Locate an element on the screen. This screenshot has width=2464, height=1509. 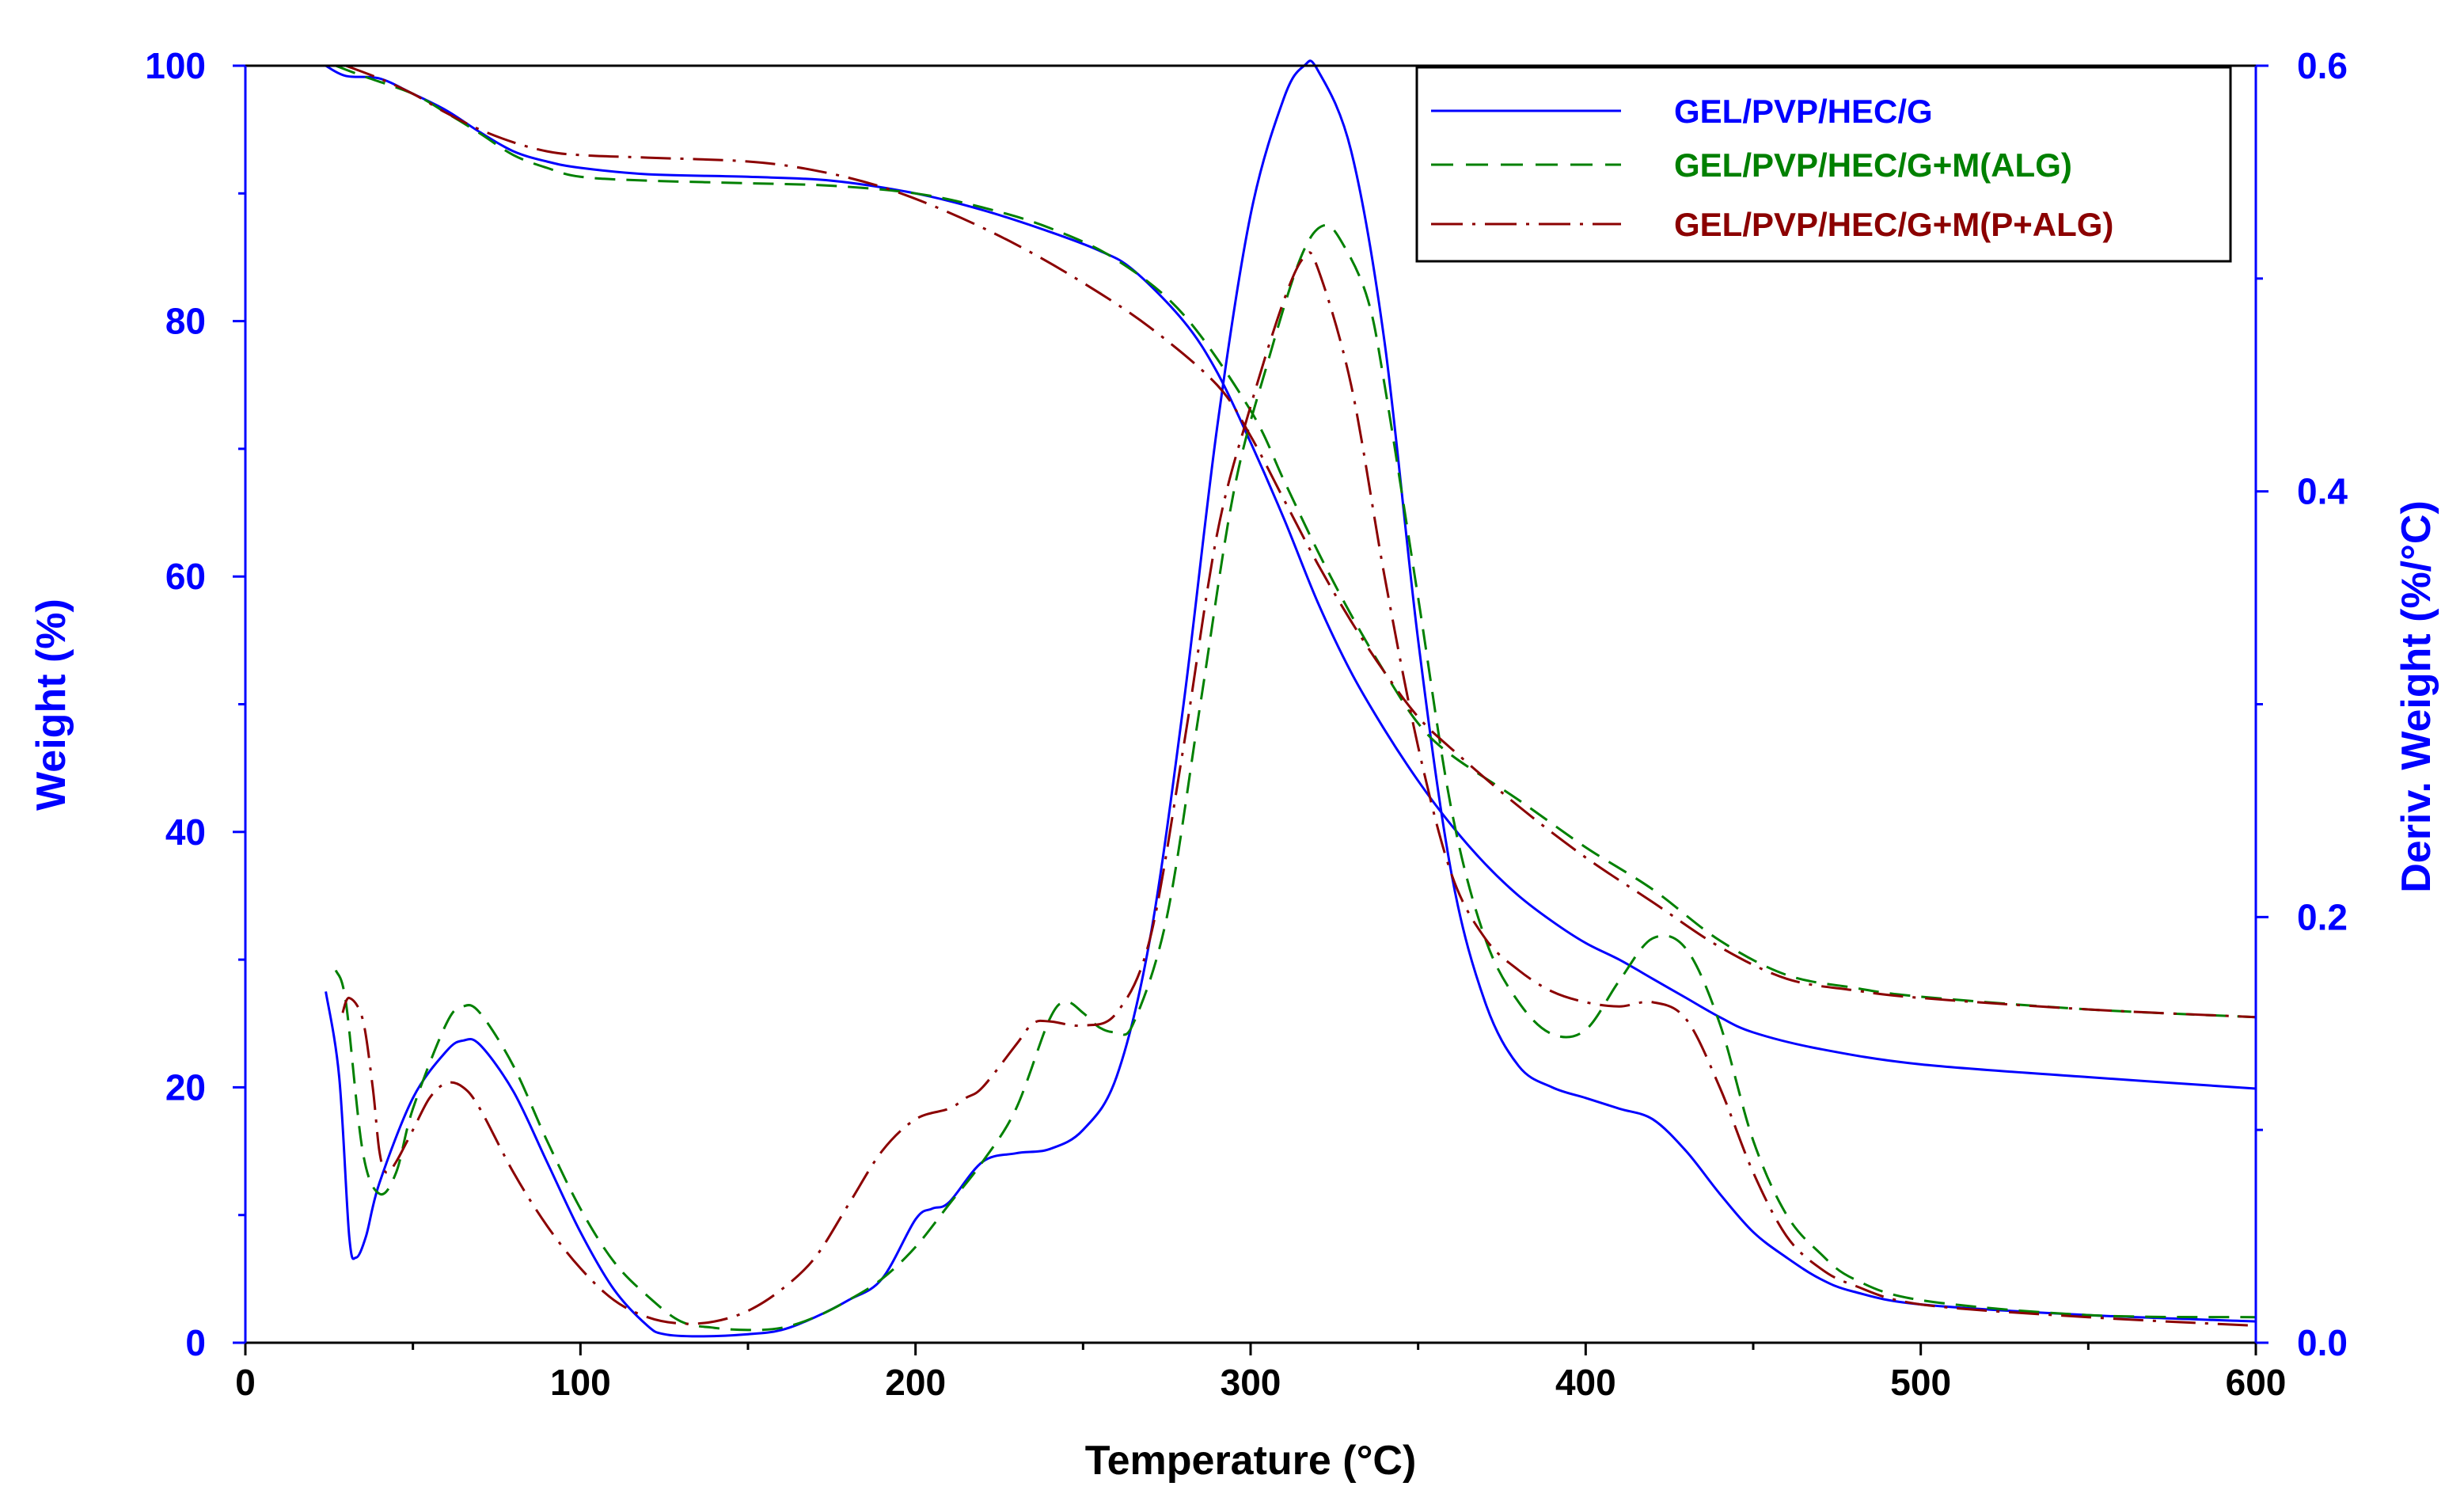
left-y-tick-label-0: 0 is located at coordinates (195, 1342).